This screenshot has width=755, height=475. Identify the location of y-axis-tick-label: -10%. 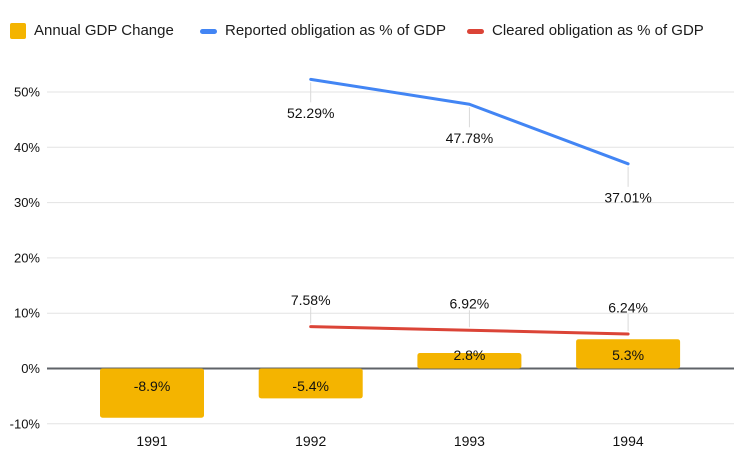
(25, 423).